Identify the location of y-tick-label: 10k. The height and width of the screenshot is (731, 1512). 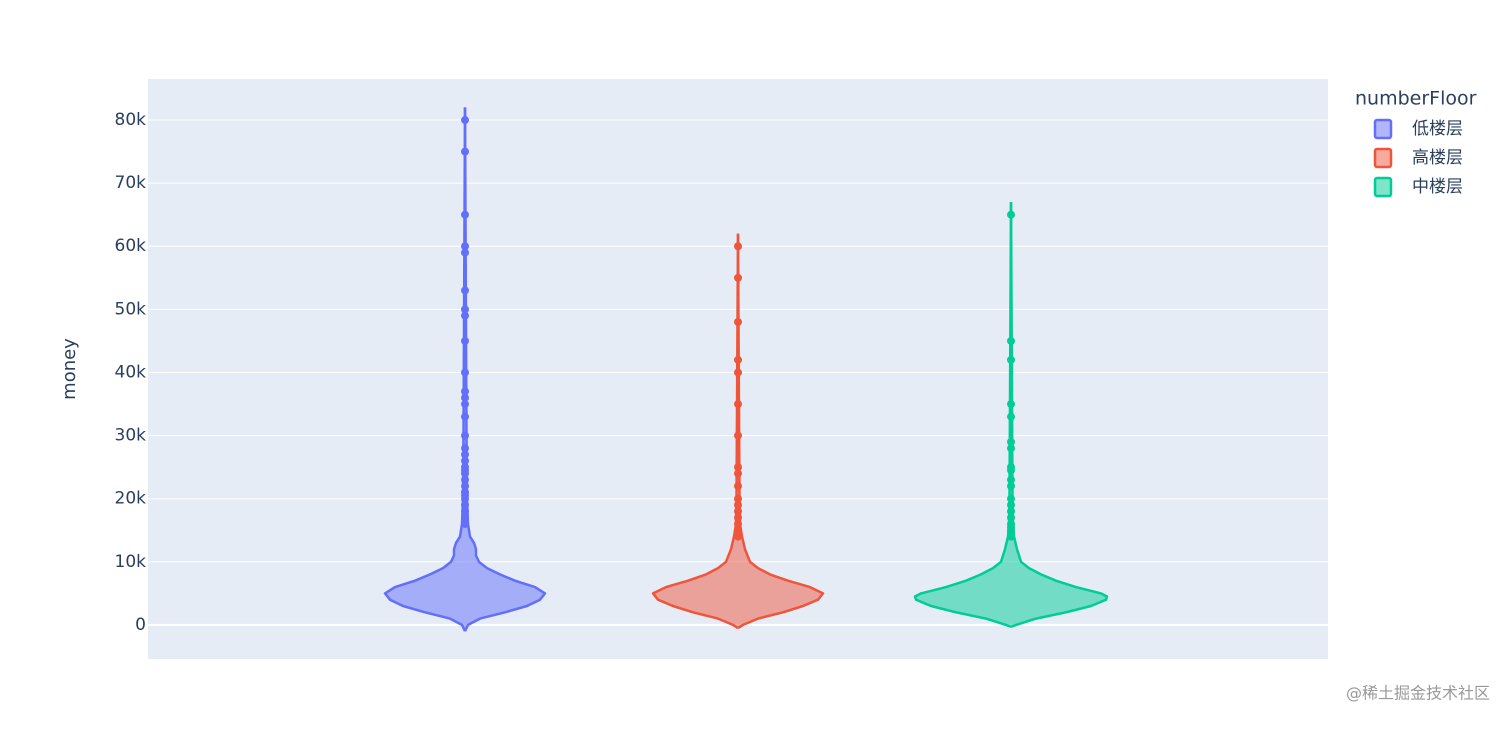
(131, 562).